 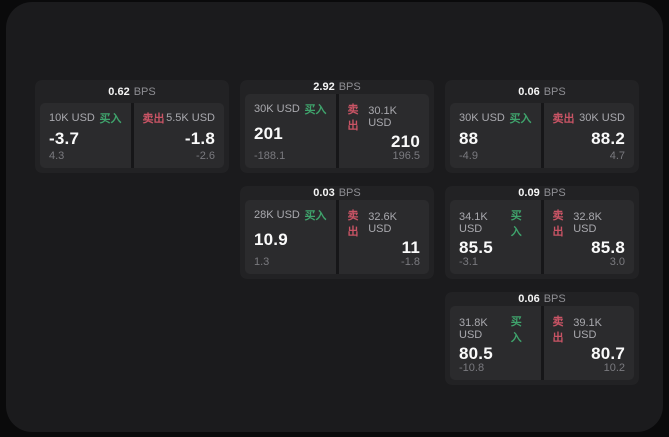 I want to click on sell-panel: 卖出 32.8K USD 85.8 3.0, so click(x=588, y=237).